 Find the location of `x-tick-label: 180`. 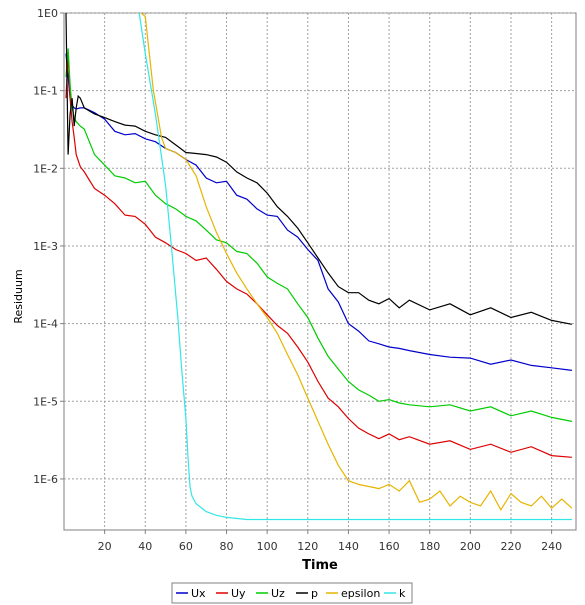

x-tick-label: 180 is located at coordinates (429, 546).